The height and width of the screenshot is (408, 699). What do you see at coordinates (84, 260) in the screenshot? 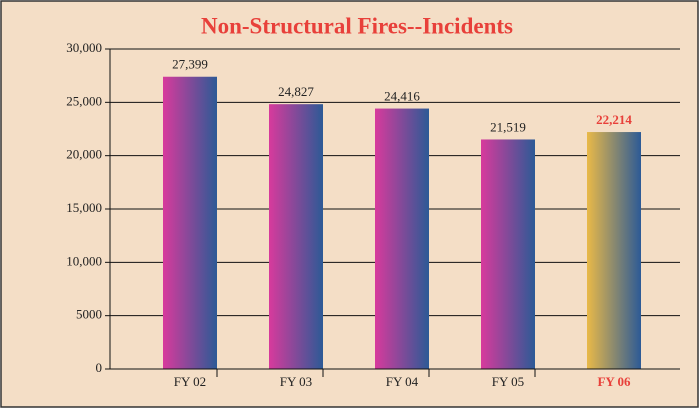
I see `y-tick-label: 10,000` at bounding box center [84, 260].